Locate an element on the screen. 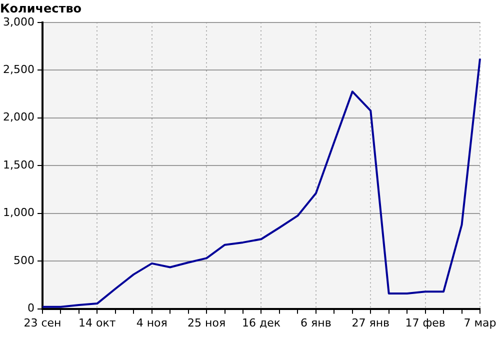 The height and width of the screenshot is (339, 500). y-axis-title: Количество is located at coordinates (41, 8).